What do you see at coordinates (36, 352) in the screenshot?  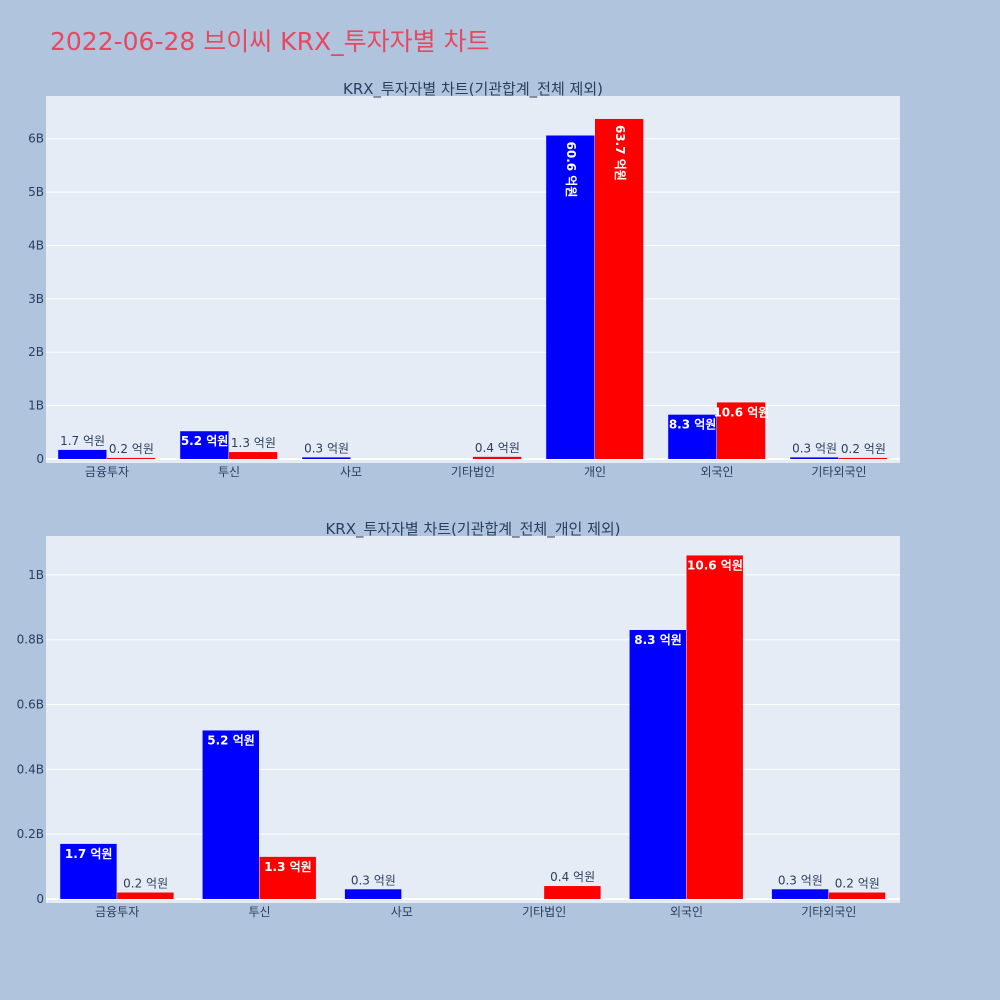 I see `y-tick-label: 2B` at bounding box center [36, 352].